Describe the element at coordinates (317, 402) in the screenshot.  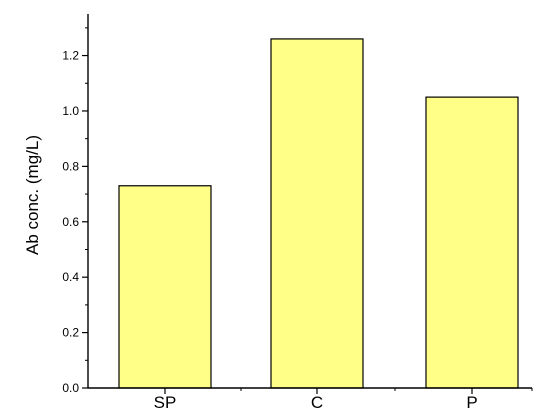
I see `x-tick-label-c: C` at that location.